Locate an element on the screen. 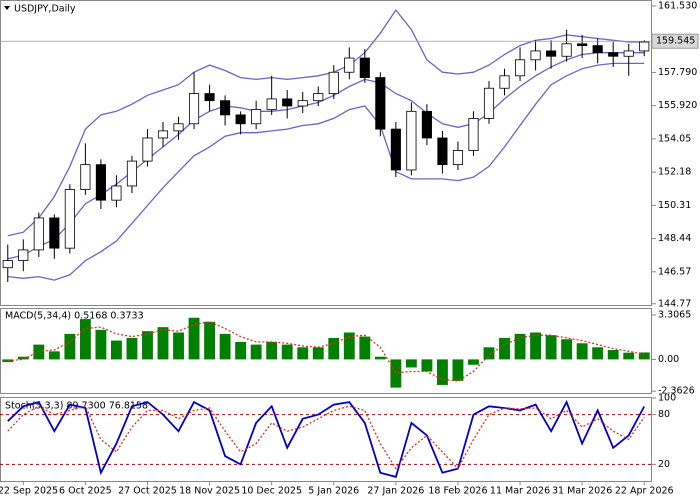  stoch-line is located at coordinates (326, 437).